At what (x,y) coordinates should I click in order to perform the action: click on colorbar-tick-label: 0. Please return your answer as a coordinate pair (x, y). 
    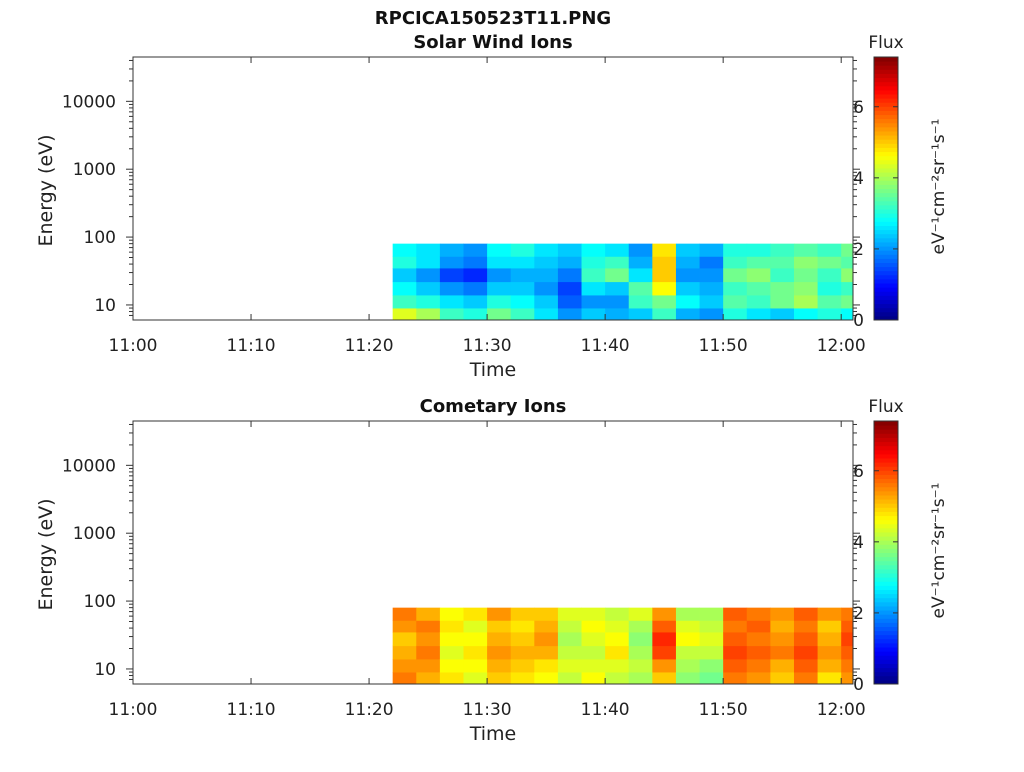
    Looking at the image, I should click on (858, 685).